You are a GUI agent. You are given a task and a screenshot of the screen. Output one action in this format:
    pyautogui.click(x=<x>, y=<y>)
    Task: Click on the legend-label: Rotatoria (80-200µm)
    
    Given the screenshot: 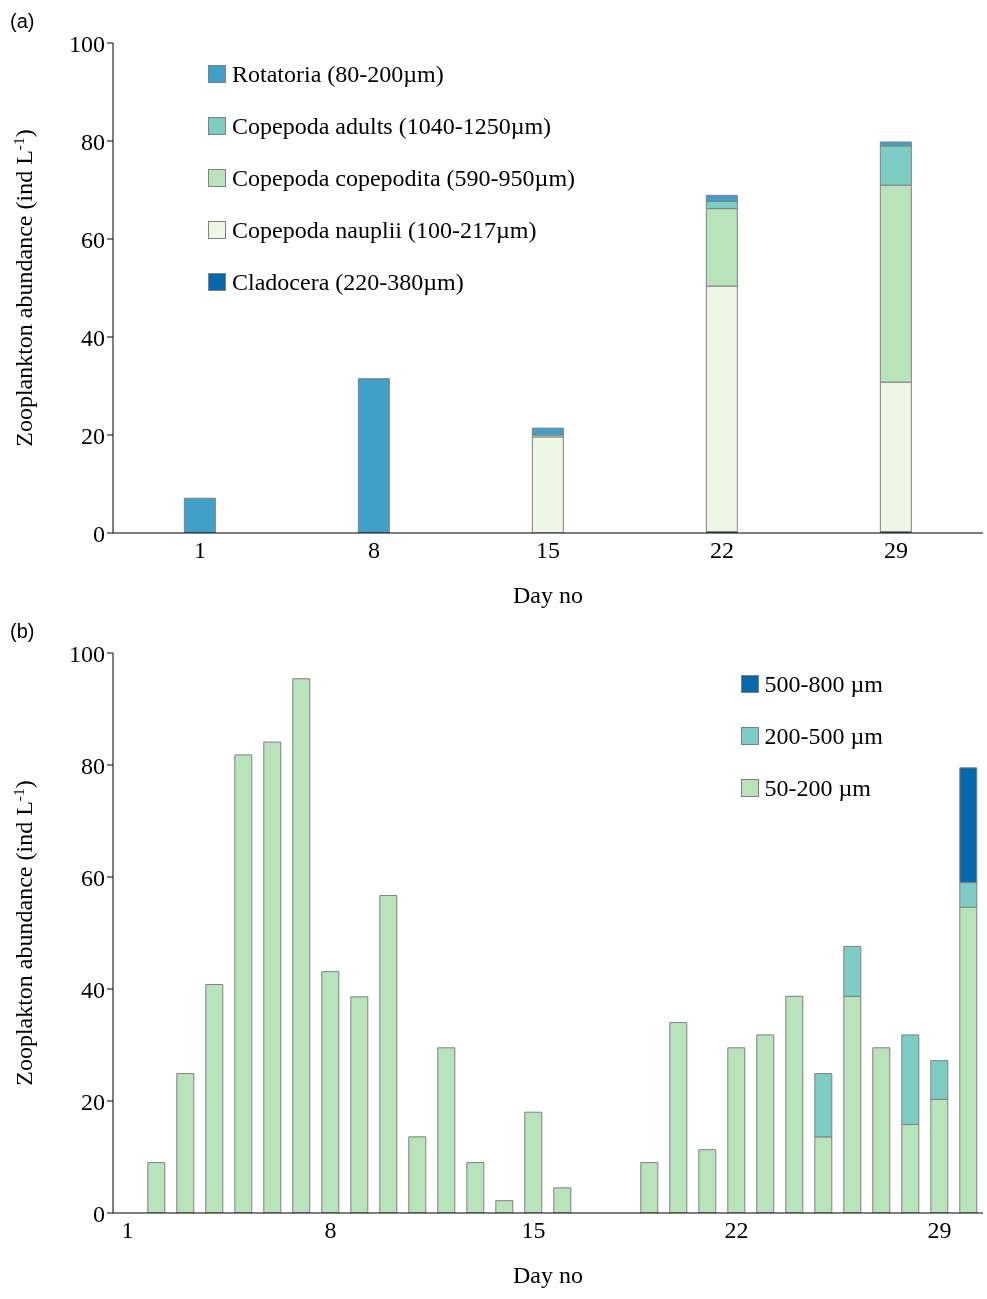 What is the action you would take?
    pyautogui.click(x=338, y=74)
    